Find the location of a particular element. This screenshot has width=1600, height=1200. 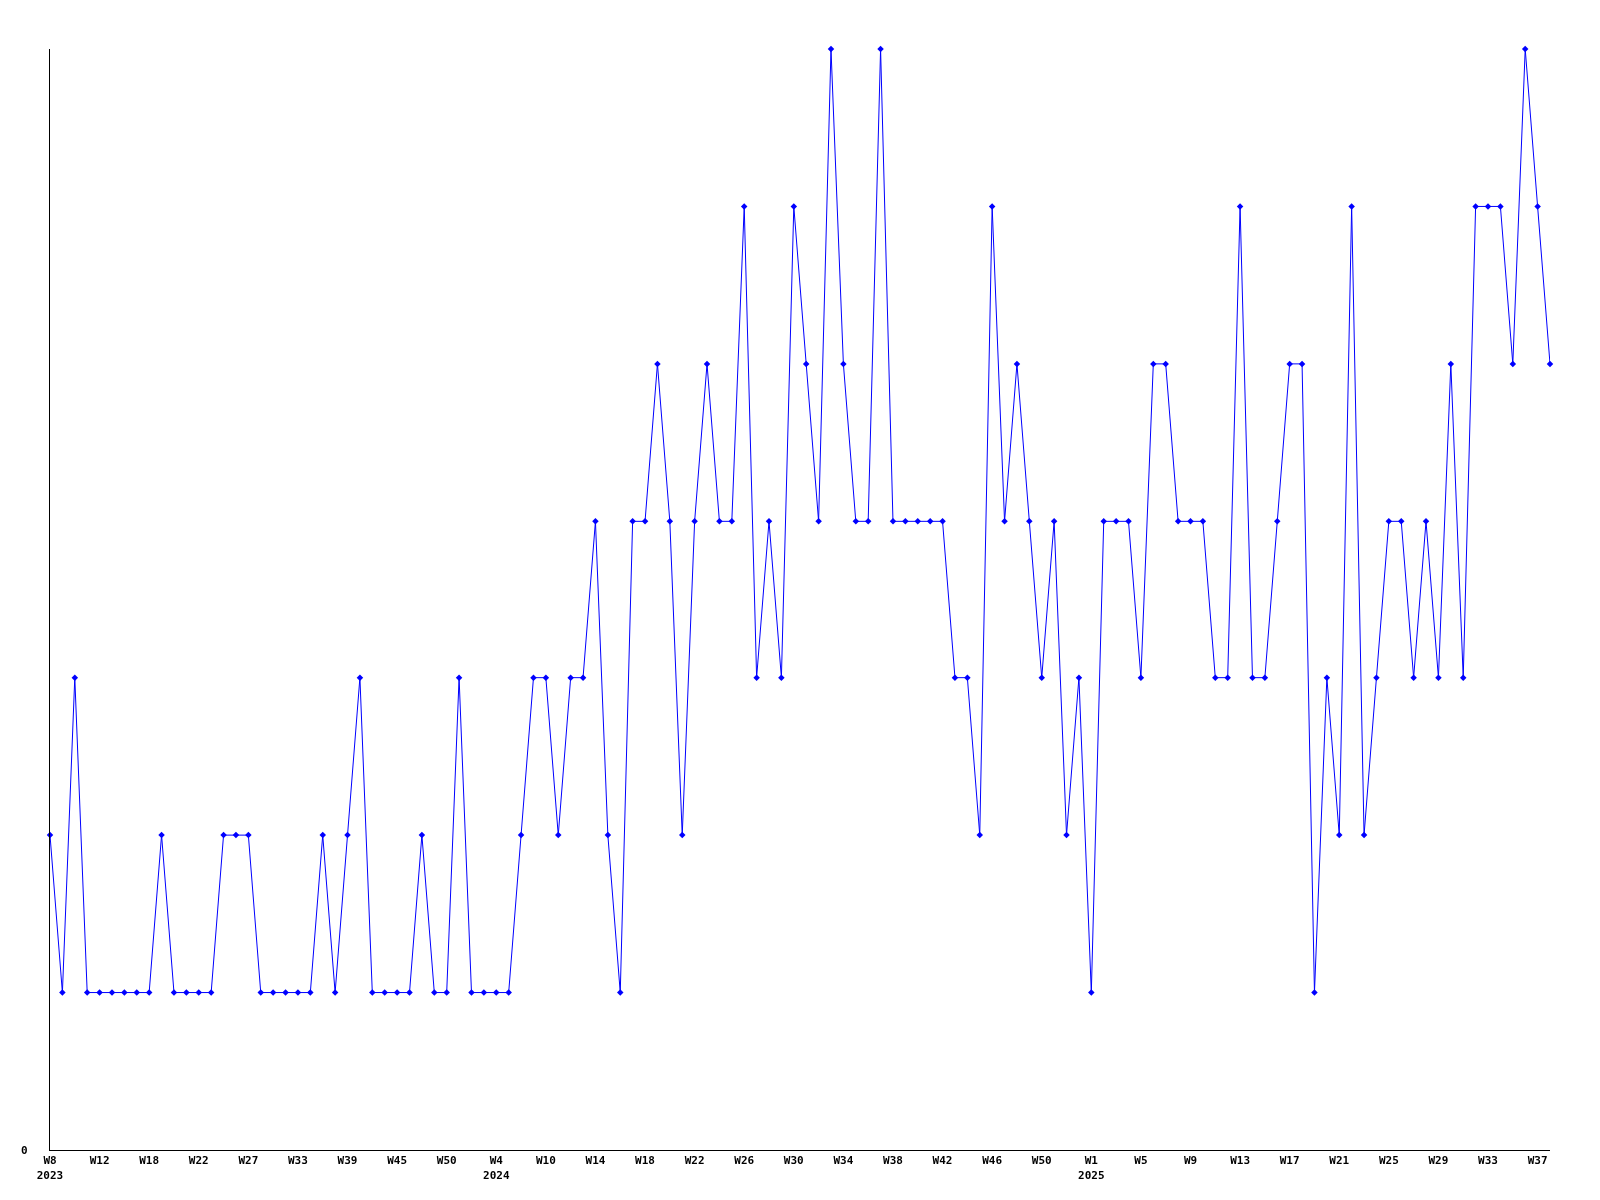

x-tick-label: W46 is located at coordinates (992, 1161).